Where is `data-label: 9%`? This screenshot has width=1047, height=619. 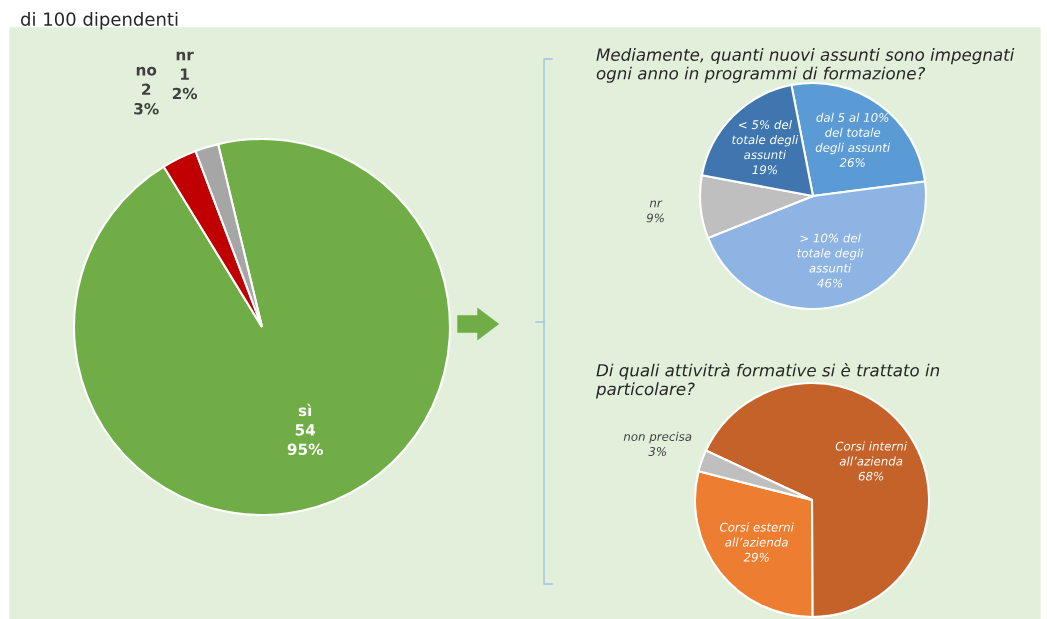
data-label: 9% is located at coordinates (655, 218).